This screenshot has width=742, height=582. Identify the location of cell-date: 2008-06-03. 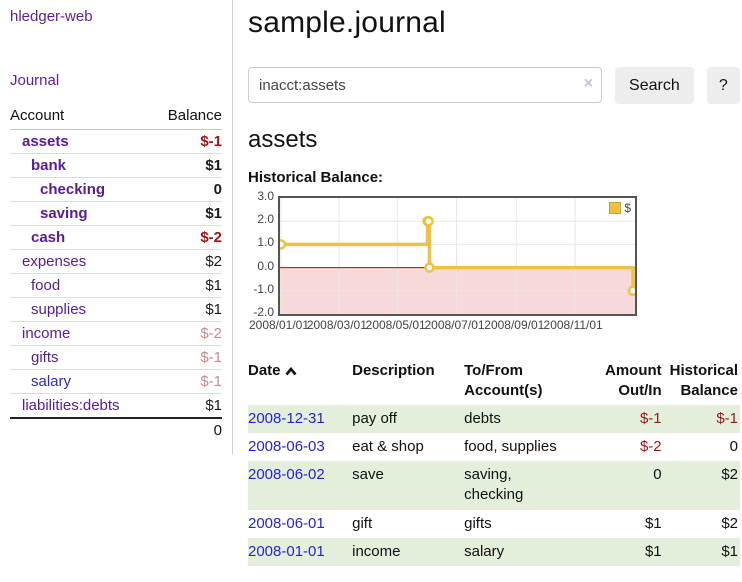
(300, 447).